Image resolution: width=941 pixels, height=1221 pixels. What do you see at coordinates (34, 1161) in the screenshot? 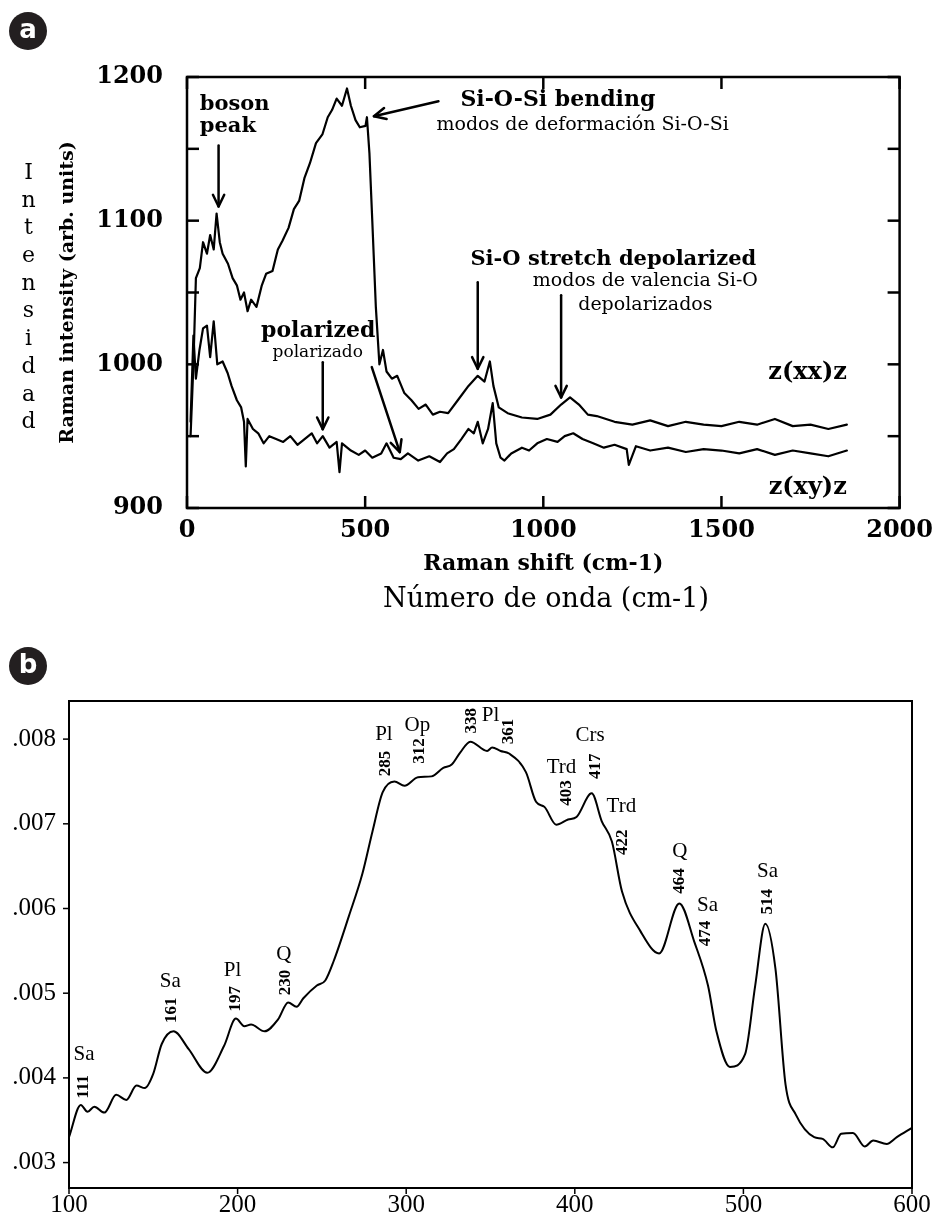
I see `y-tick-label: .003` at bounding box center [34, 1161].